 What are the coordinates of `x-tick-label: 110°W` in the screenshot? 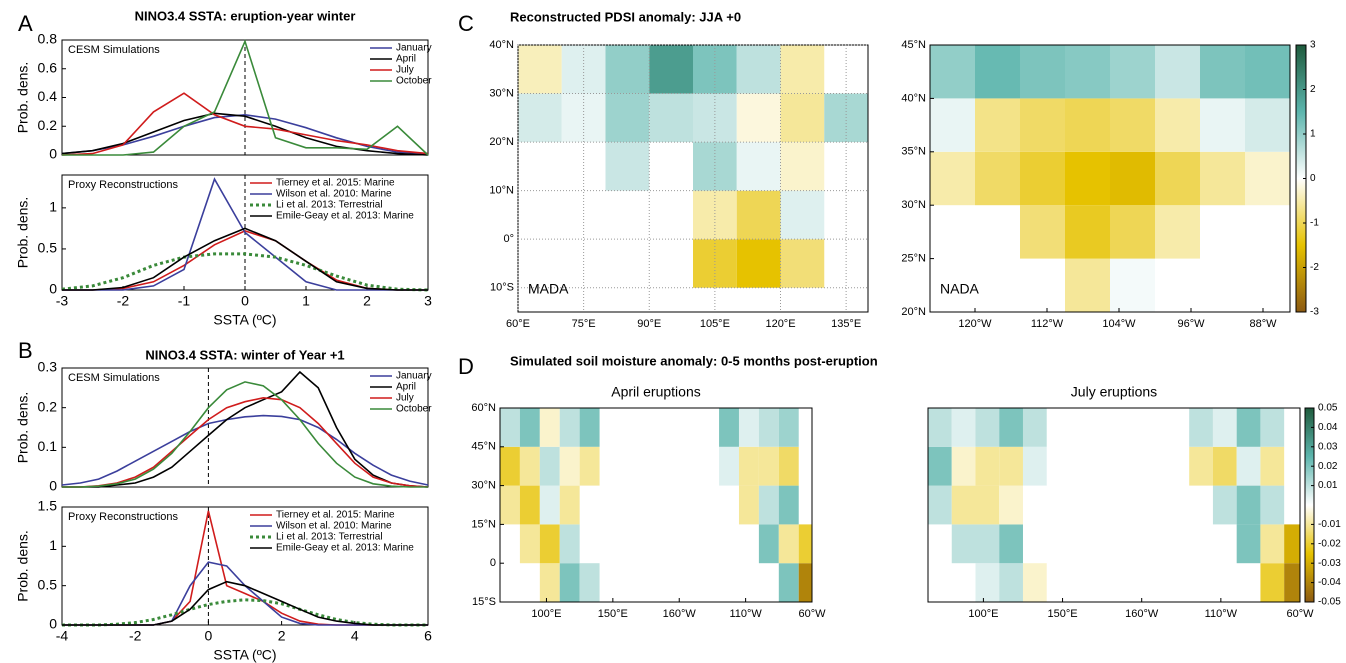 It's located at (1221, 614).